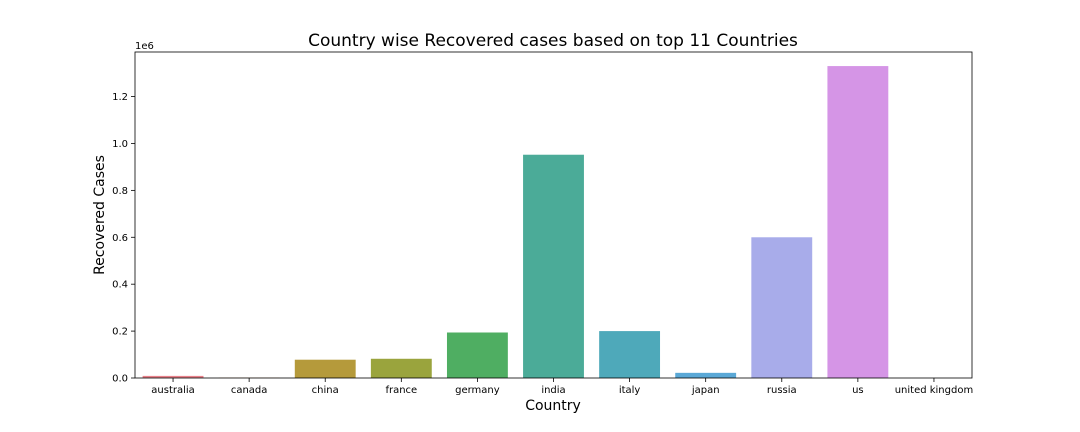  What do you see at coordinates (553, 266) in the screenshot?
I see `bar-india` at bounding box center [553, 266].